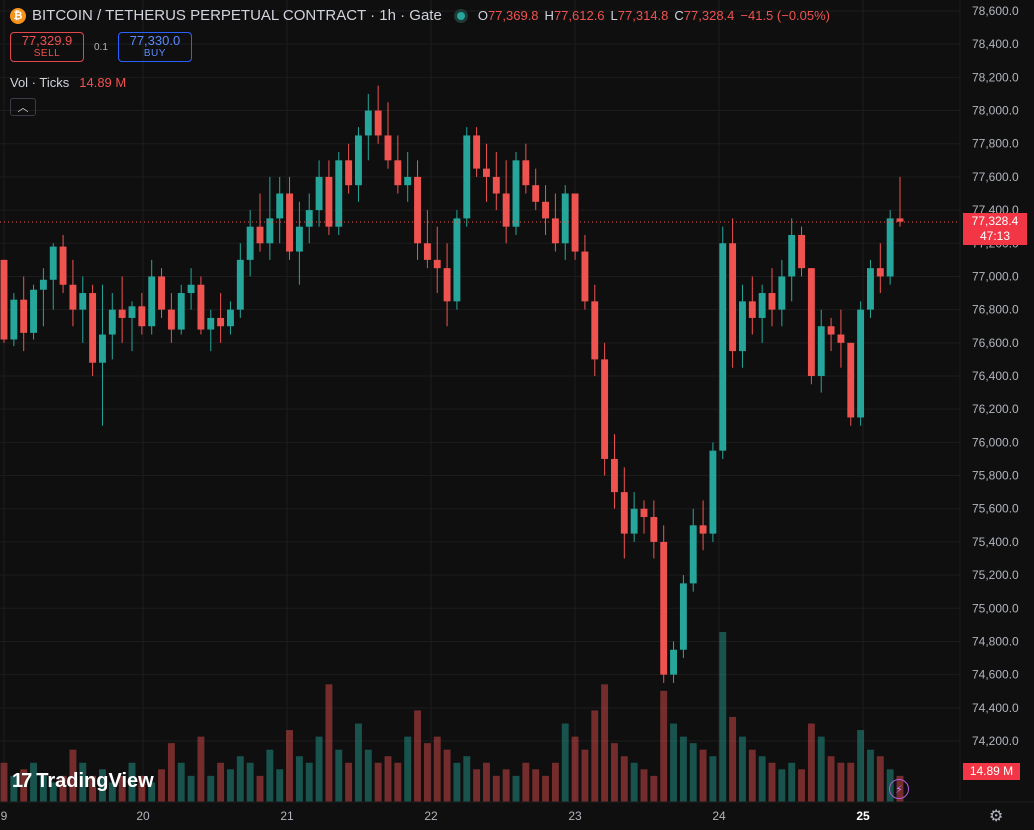 This screenshot has height=830, width=1034. What do you see at coordinates (995, 343) in the screenshot?
I see `y-tick-label: 76,600.0` at bounding box center [995, 343].